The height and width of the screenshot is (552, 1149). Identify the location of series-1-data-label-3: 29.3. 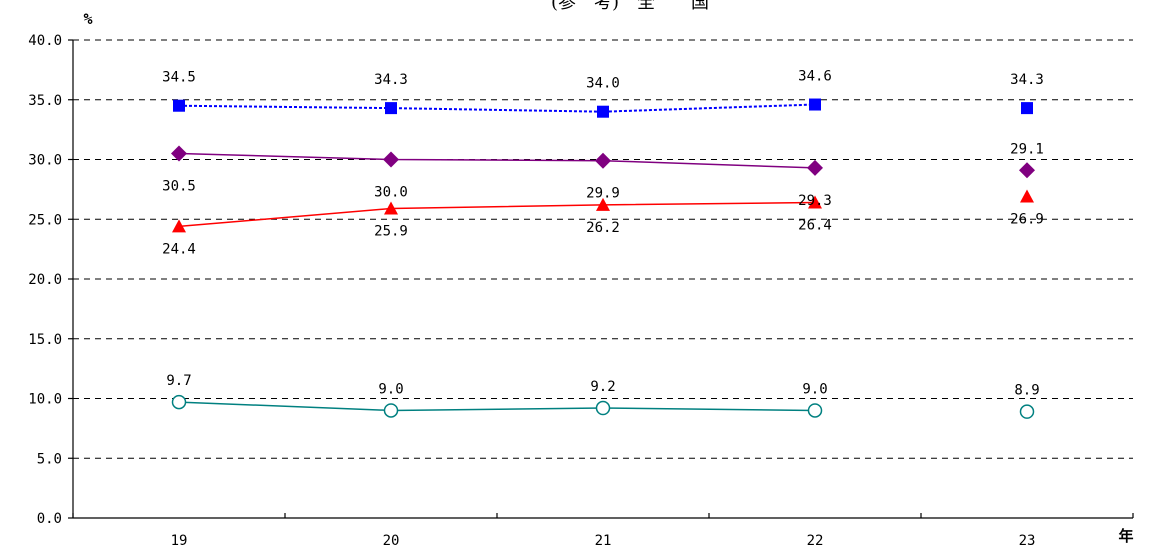
(815, 201).